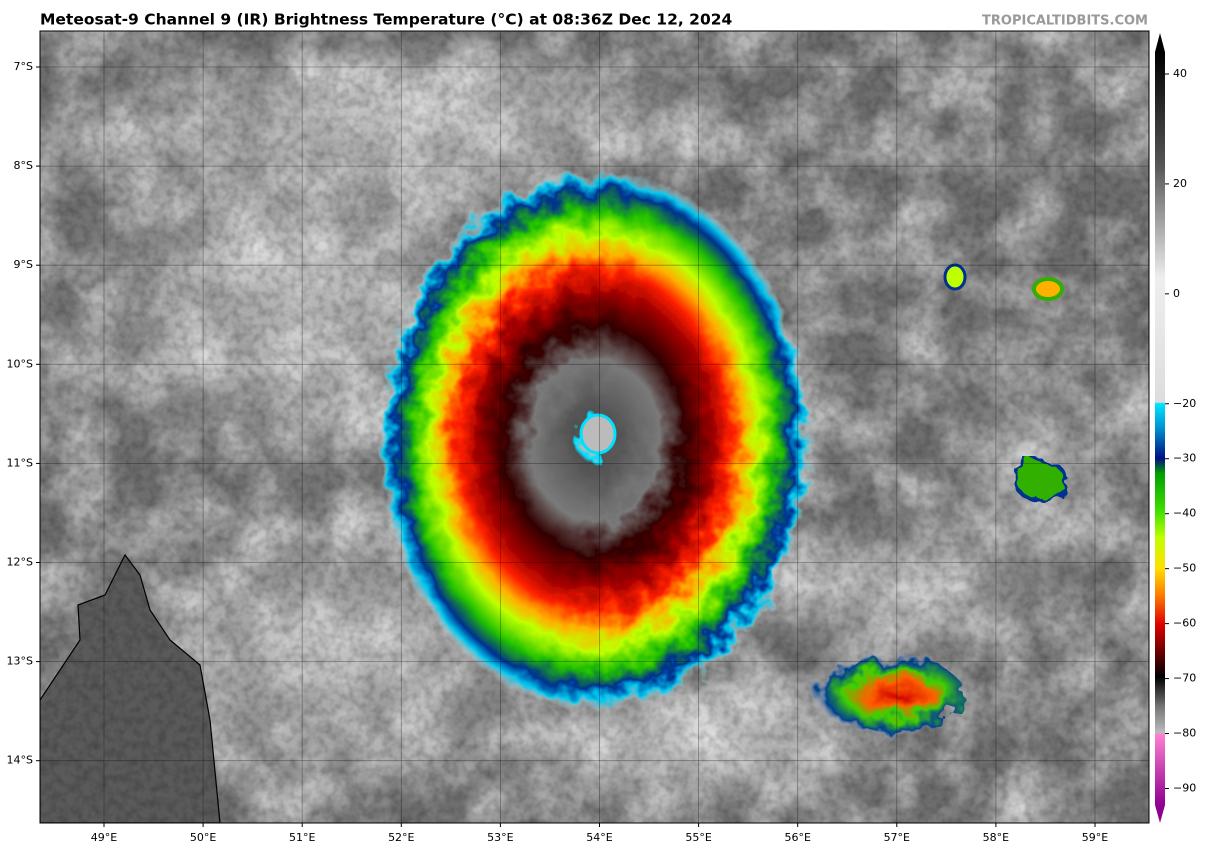 This screenshot has height=866, width=1206. I want to click on colorbar-label: −40, so click(1184, 513).